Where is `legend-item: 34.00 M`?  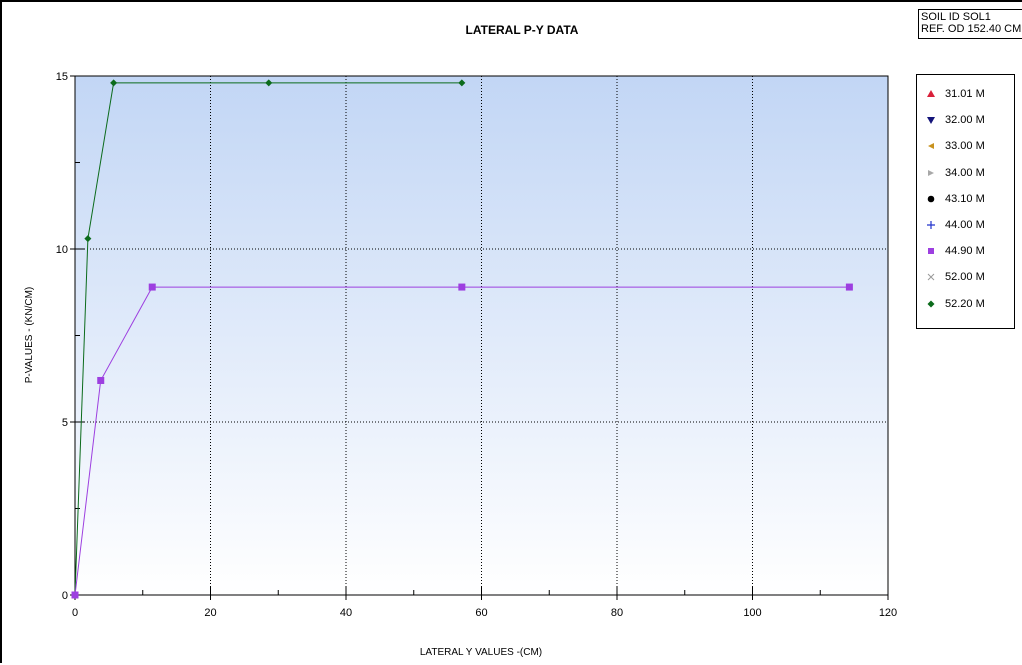 legend-item: 34.00 M is located at coordinates (965, 173).